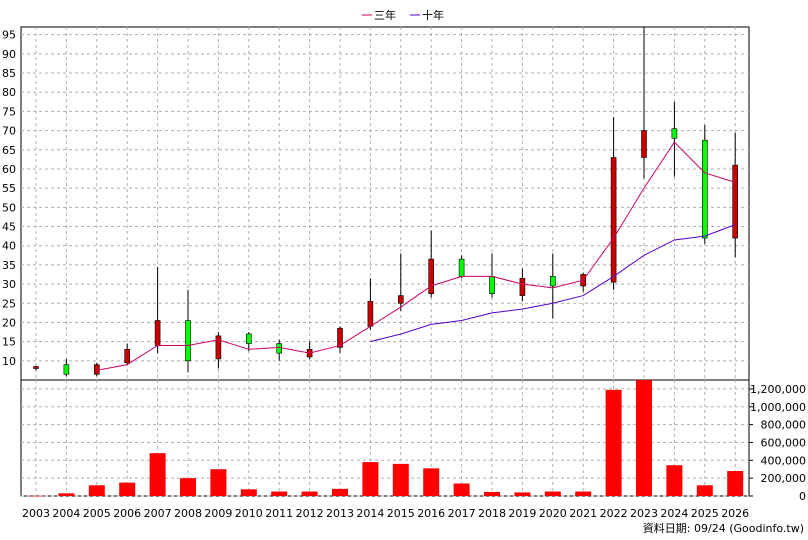  I want to click on volume-tick-label: 400,000, so click(784, 460).